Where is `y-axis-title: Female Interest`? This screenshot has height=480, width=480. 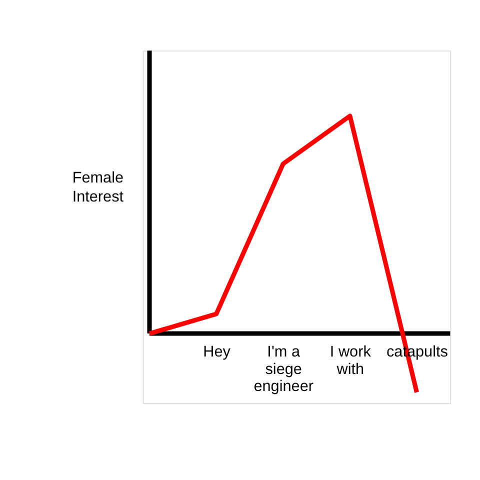 y-axis-title: Female Interest is located at coordinates (98, 187).